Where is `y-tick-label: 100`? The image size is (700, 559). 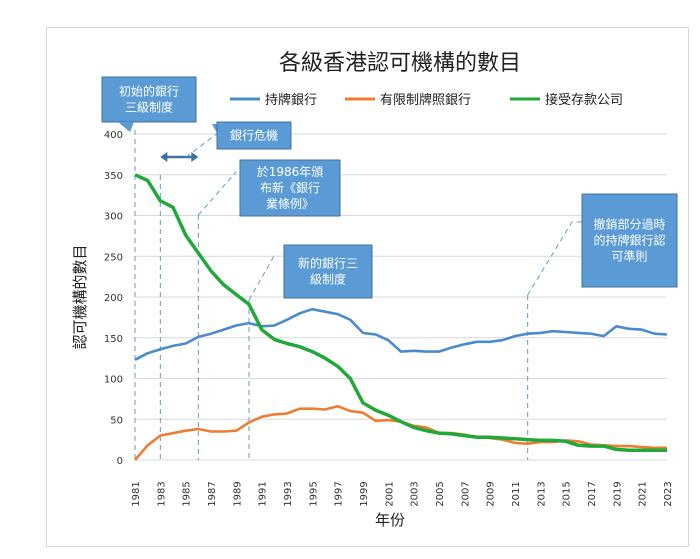
y-tick-label: 100 is located at coordinates (113, 380).